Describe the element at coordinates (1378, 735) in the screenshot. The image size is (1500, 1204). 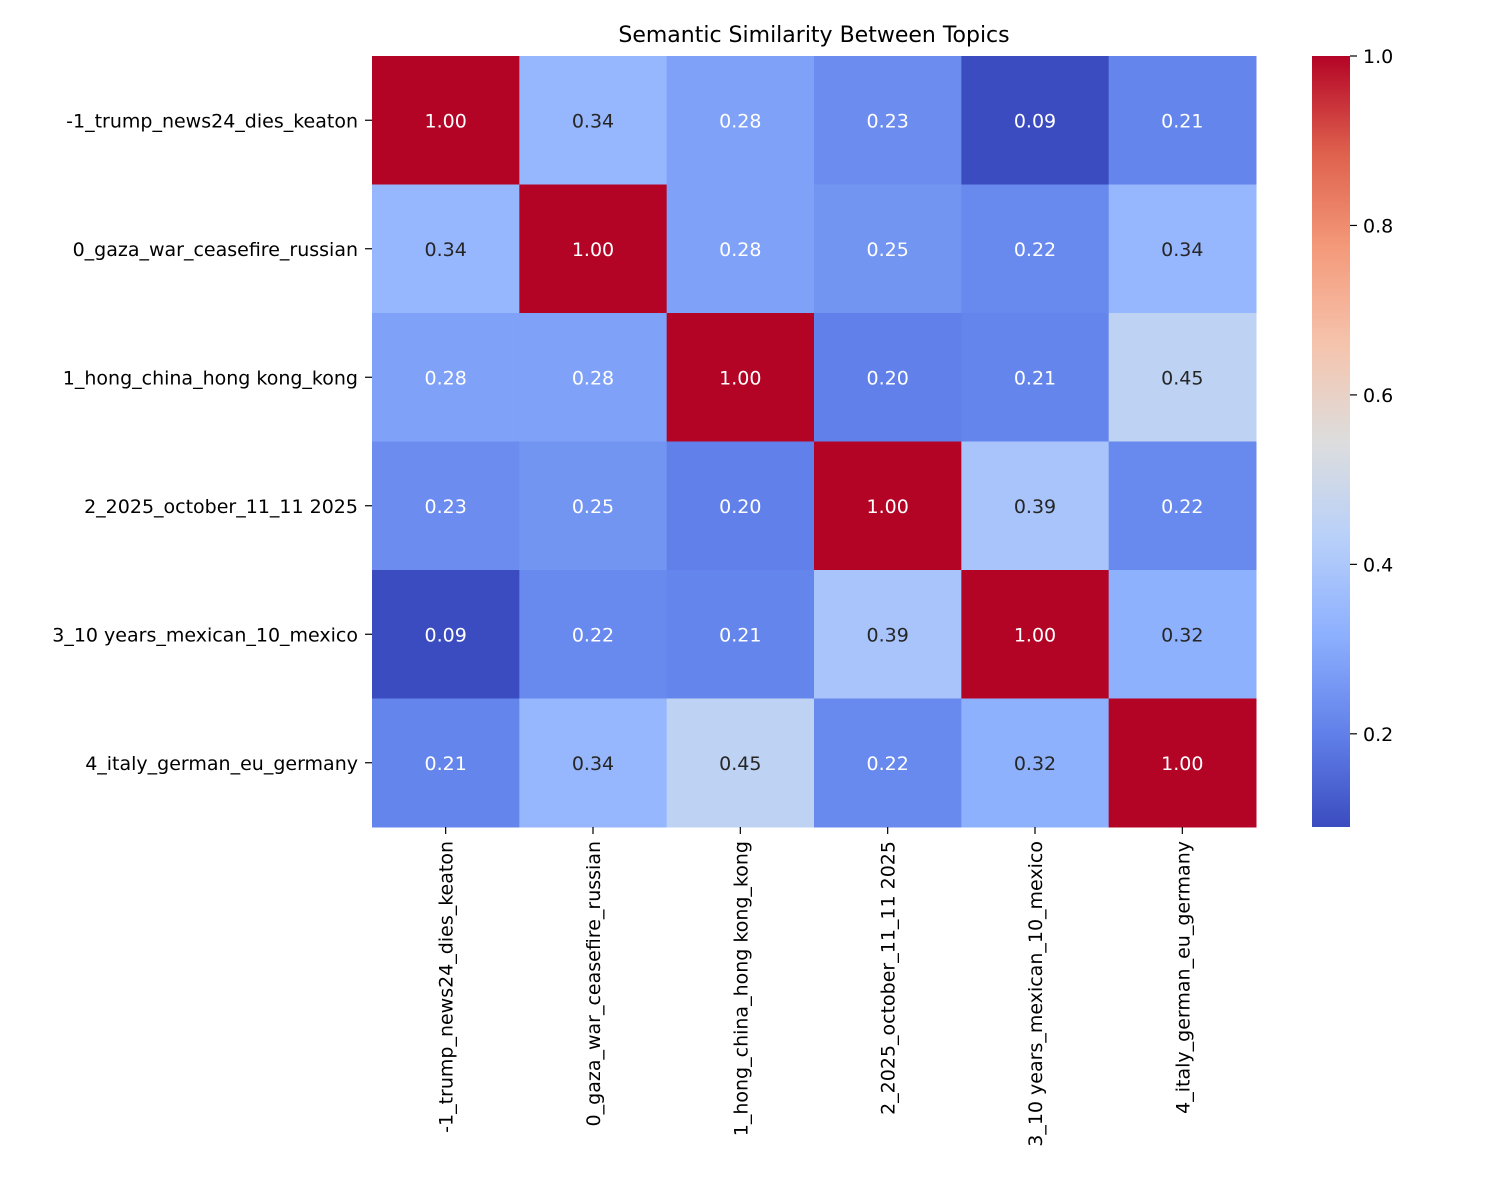
I see `colorbar-tick-label: 0.2` at that location.